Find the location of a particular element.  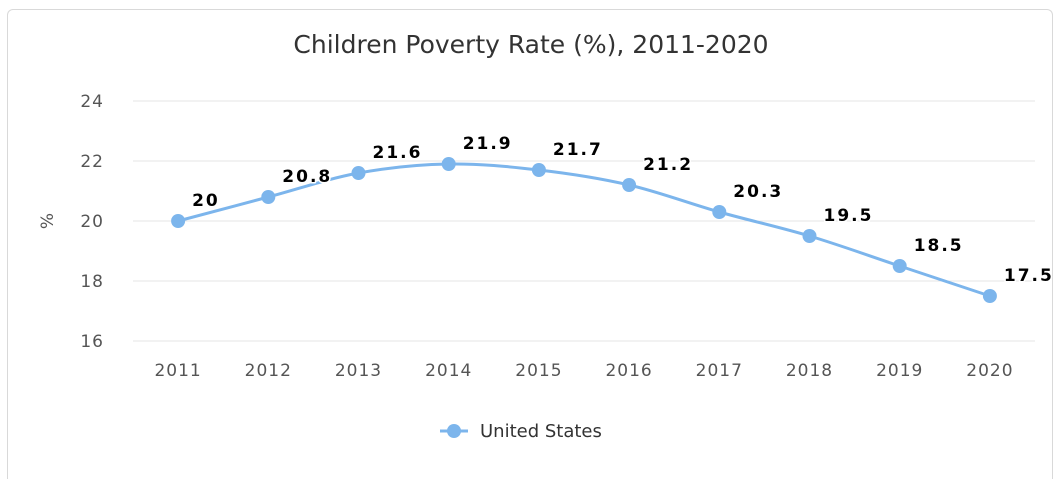

data-label: 20.3 is located at coordinates (758, 192).